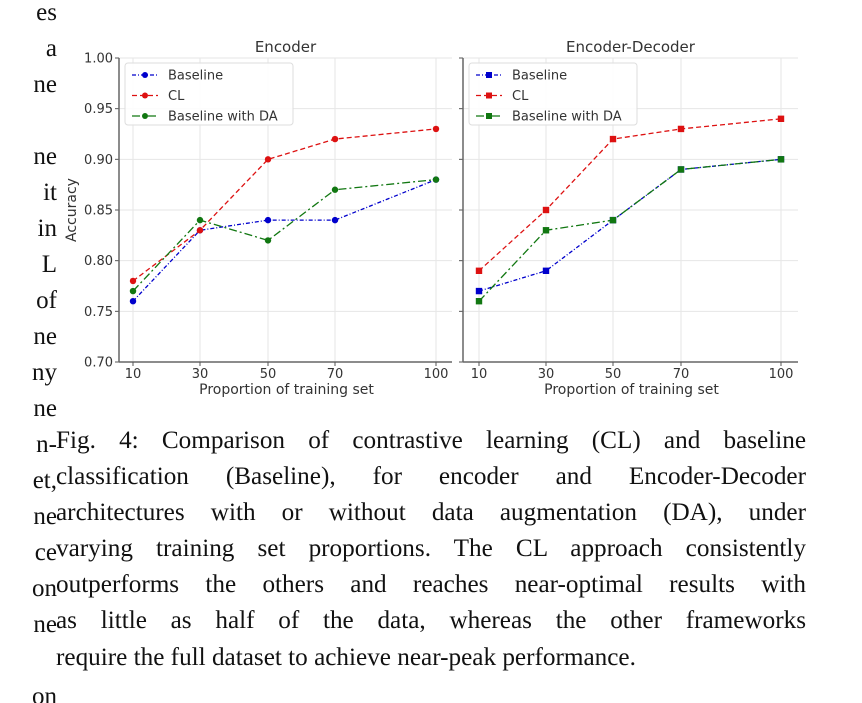 This screenshot has width=862, height=703. Describe the element at coordinates (98, 312) in the screenshot. I see `y-tick-label: 0.75` at that location.